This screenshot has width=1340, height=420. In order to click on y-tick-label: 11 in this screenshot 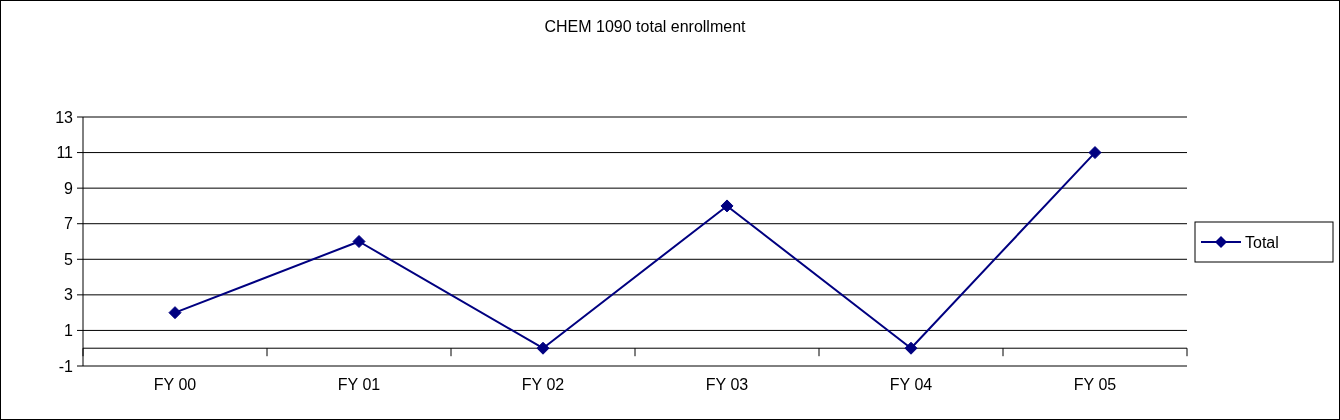, I will do `click(65, 153)`.